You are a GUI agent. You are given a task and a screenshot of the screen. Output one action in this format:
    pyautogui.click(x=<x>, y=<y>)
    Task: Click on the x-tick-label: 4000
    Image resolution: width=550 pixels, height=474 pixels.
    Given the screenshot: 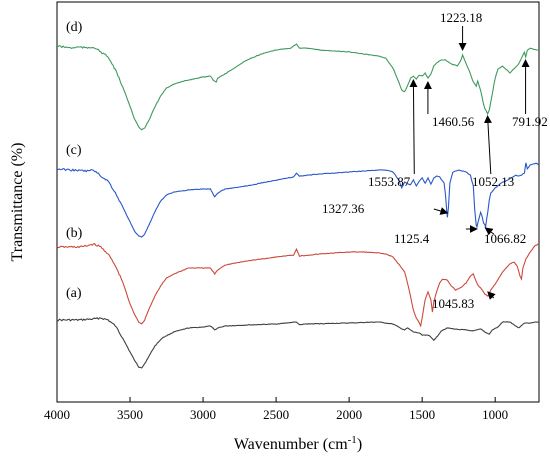 What is the action you would take?
    pyautogui.click(x=57, y=414)
    